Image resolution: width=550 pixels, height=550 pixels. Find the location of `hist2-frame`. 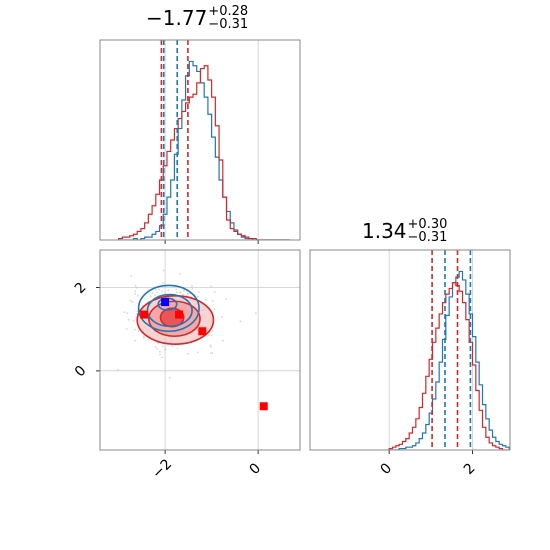

hist2-frame is located at coordinates (410, 350).